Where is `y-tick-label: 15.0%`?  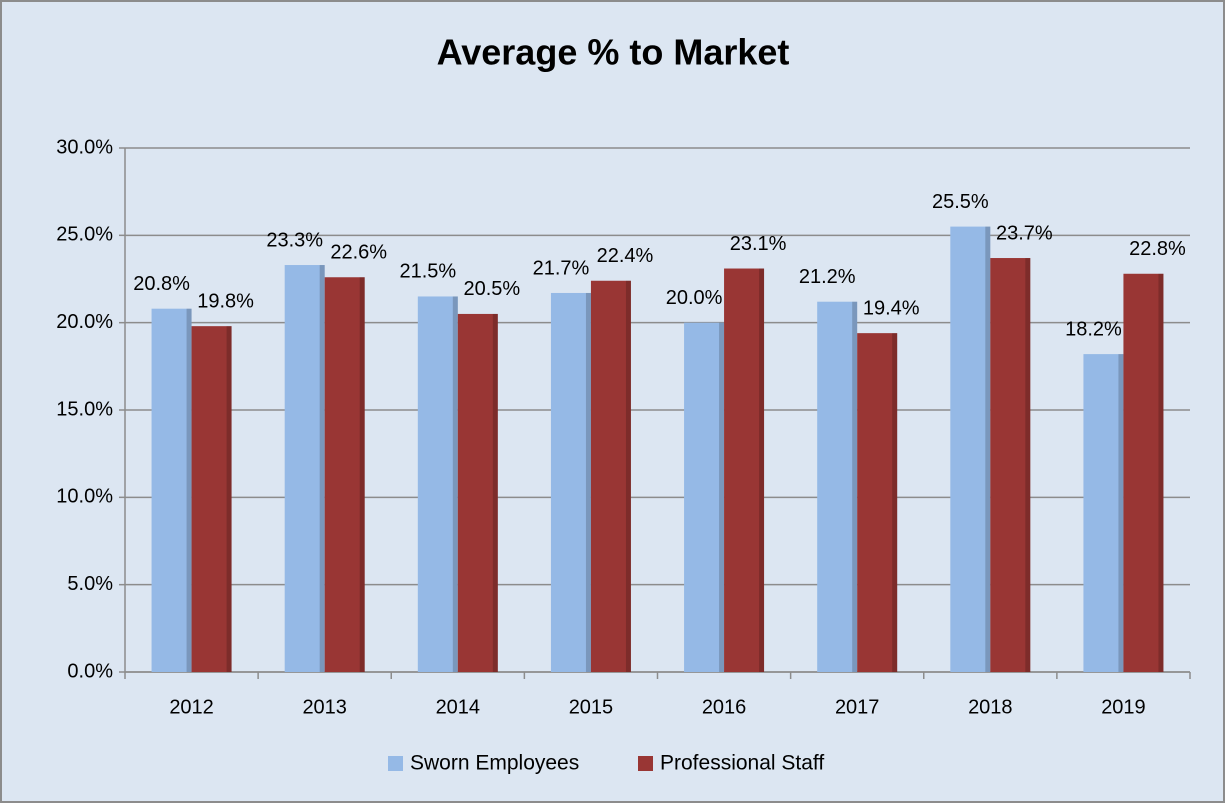
y-tick-label: 15.0% is located at coordinates (84, 409).